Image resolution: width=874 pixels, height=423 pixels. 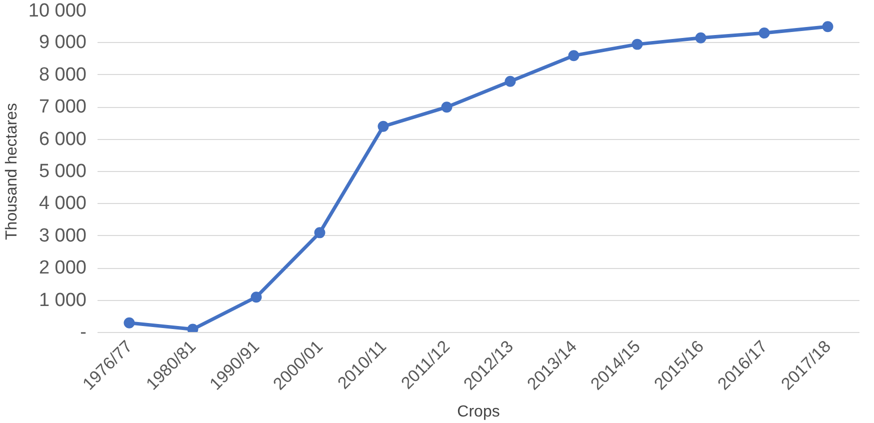 I want to click on y-tick-label: 5 000, so click(x=62, y=171).